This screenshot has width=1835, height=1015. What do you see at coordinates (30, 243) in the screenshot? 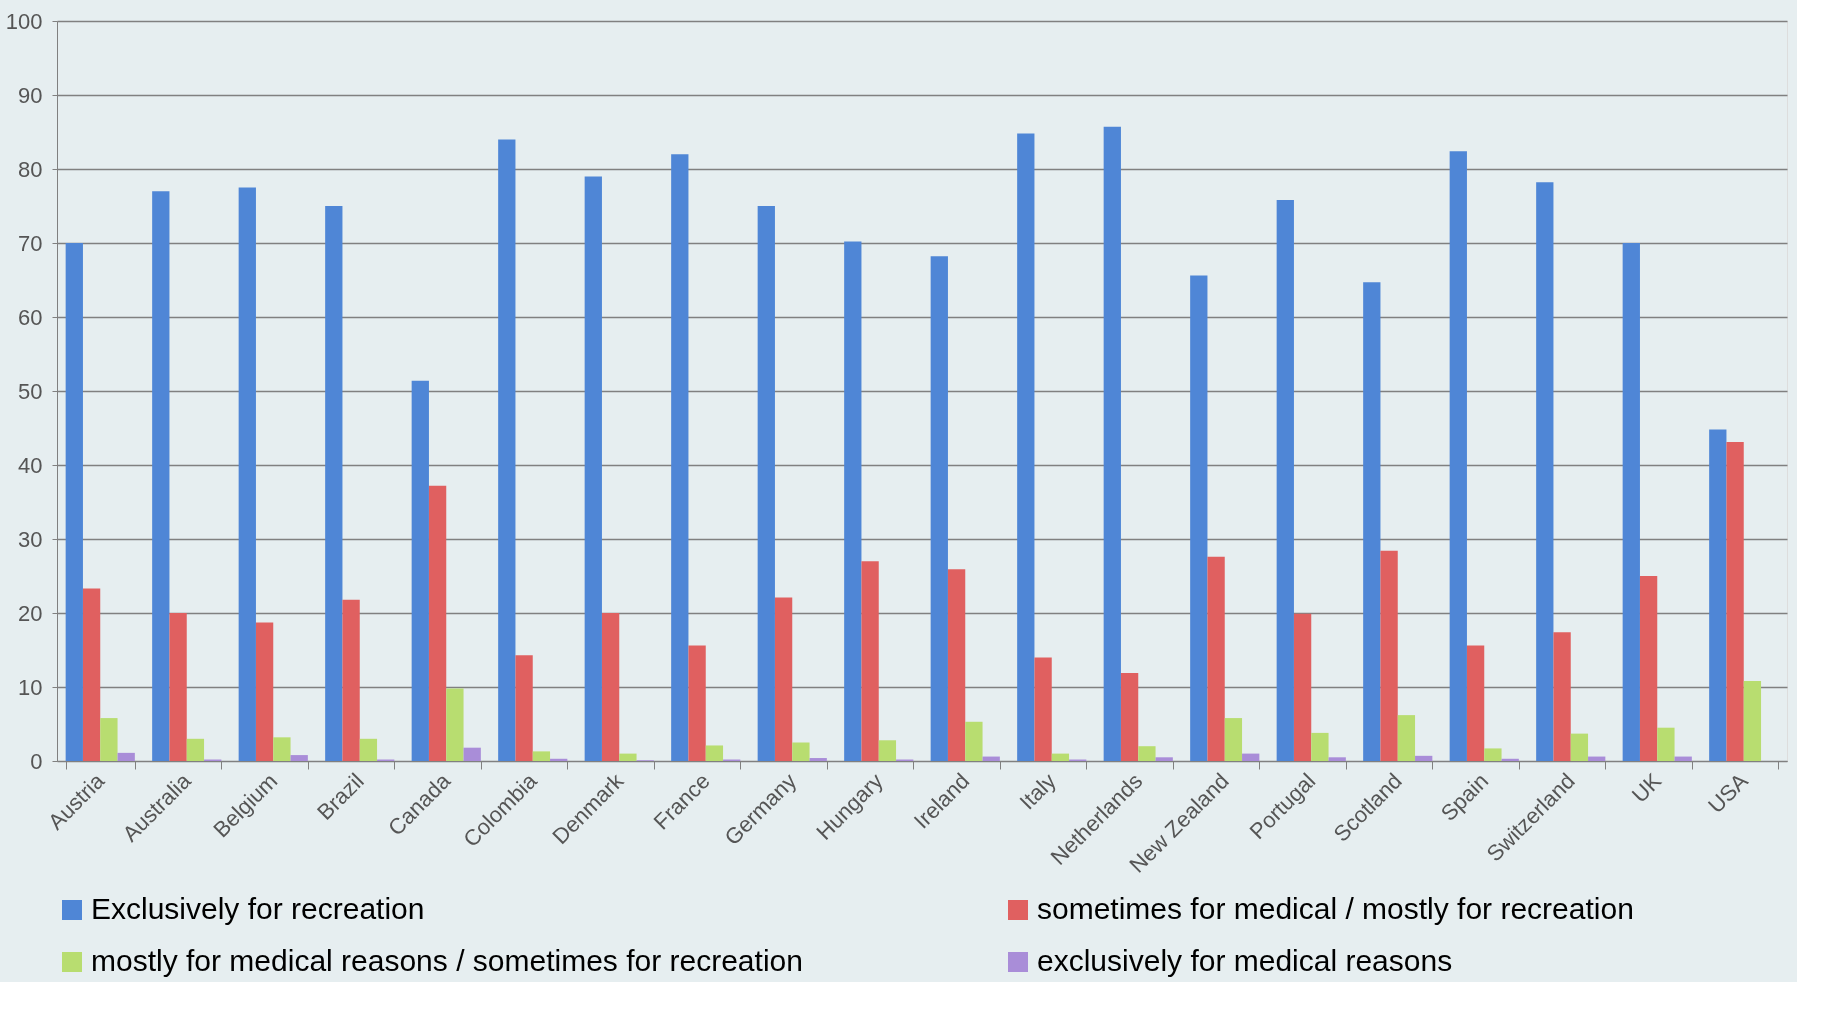
I see `y-tick-label: 70` at bounding box center [30, 243].